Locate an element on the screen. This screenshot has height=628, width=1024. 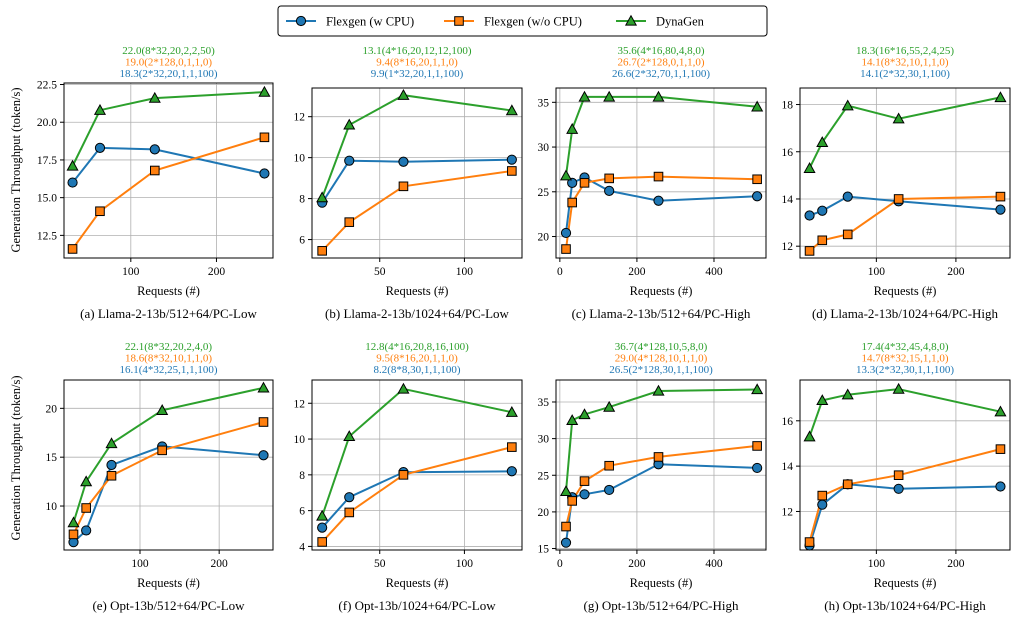
y-tick-label: 20 is located at coordinates (544, 513).